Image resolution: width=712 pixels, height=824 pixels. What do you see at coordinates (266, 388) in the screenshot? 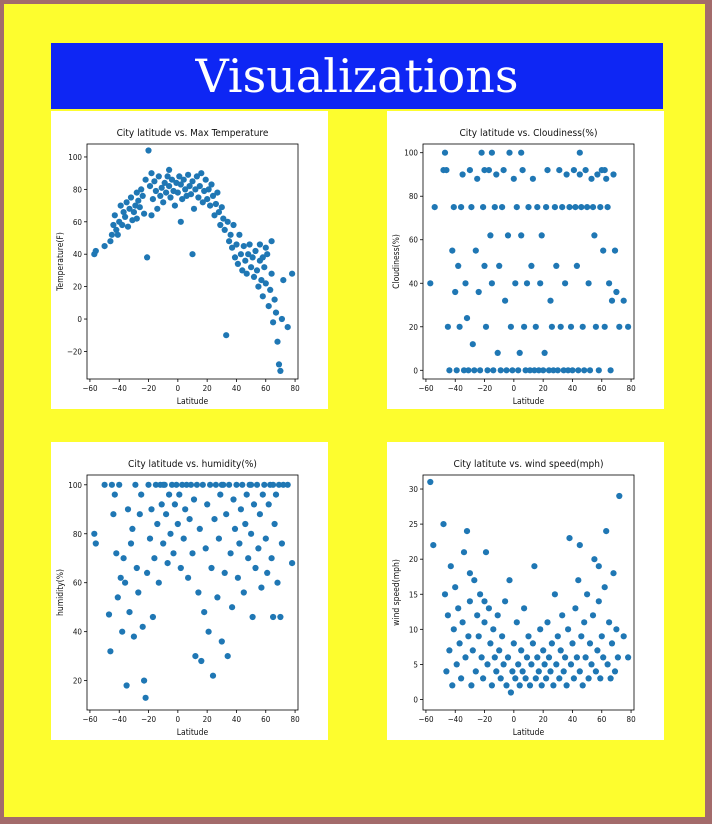
I see `x-tick-label: 60` at bounding box center [266, 388].